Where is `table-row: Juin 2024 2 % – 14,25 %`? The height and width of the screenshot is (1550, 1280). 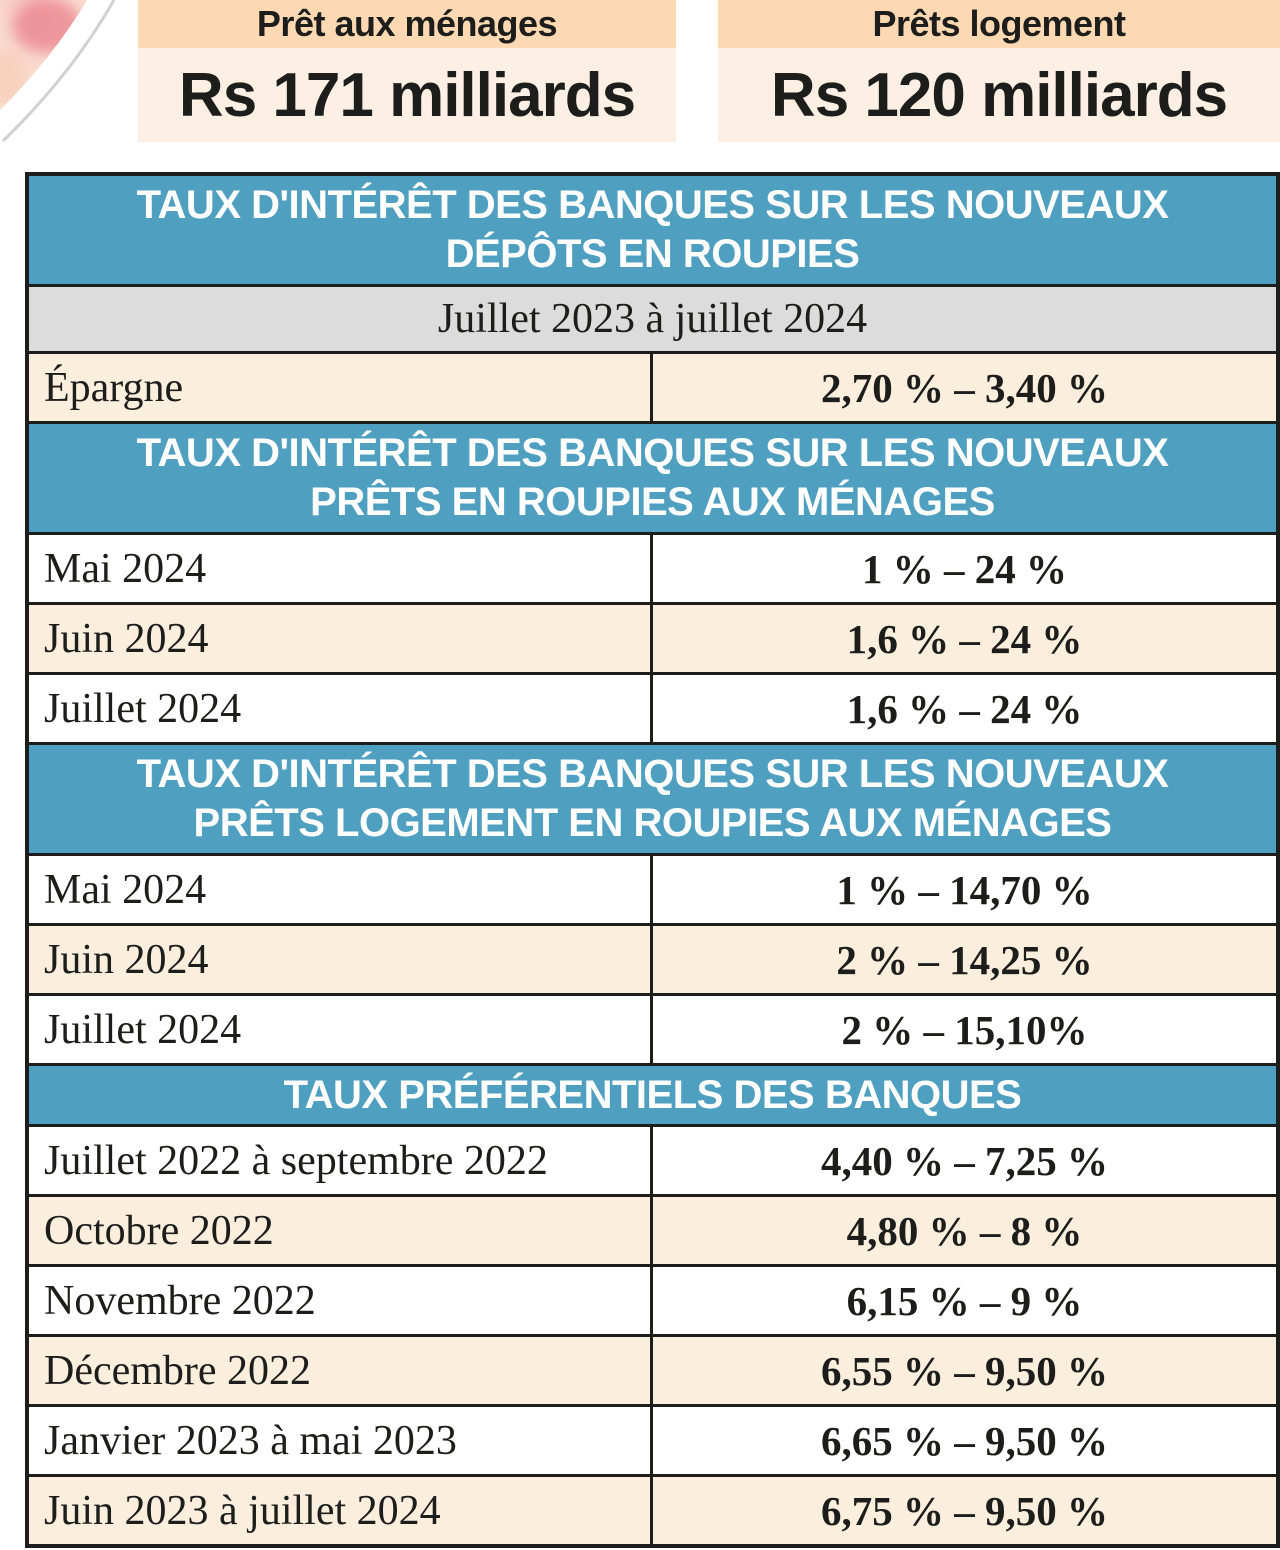
table-row: Juin 2024 2 % – 14,25 % is located at coordinates (652, 958).